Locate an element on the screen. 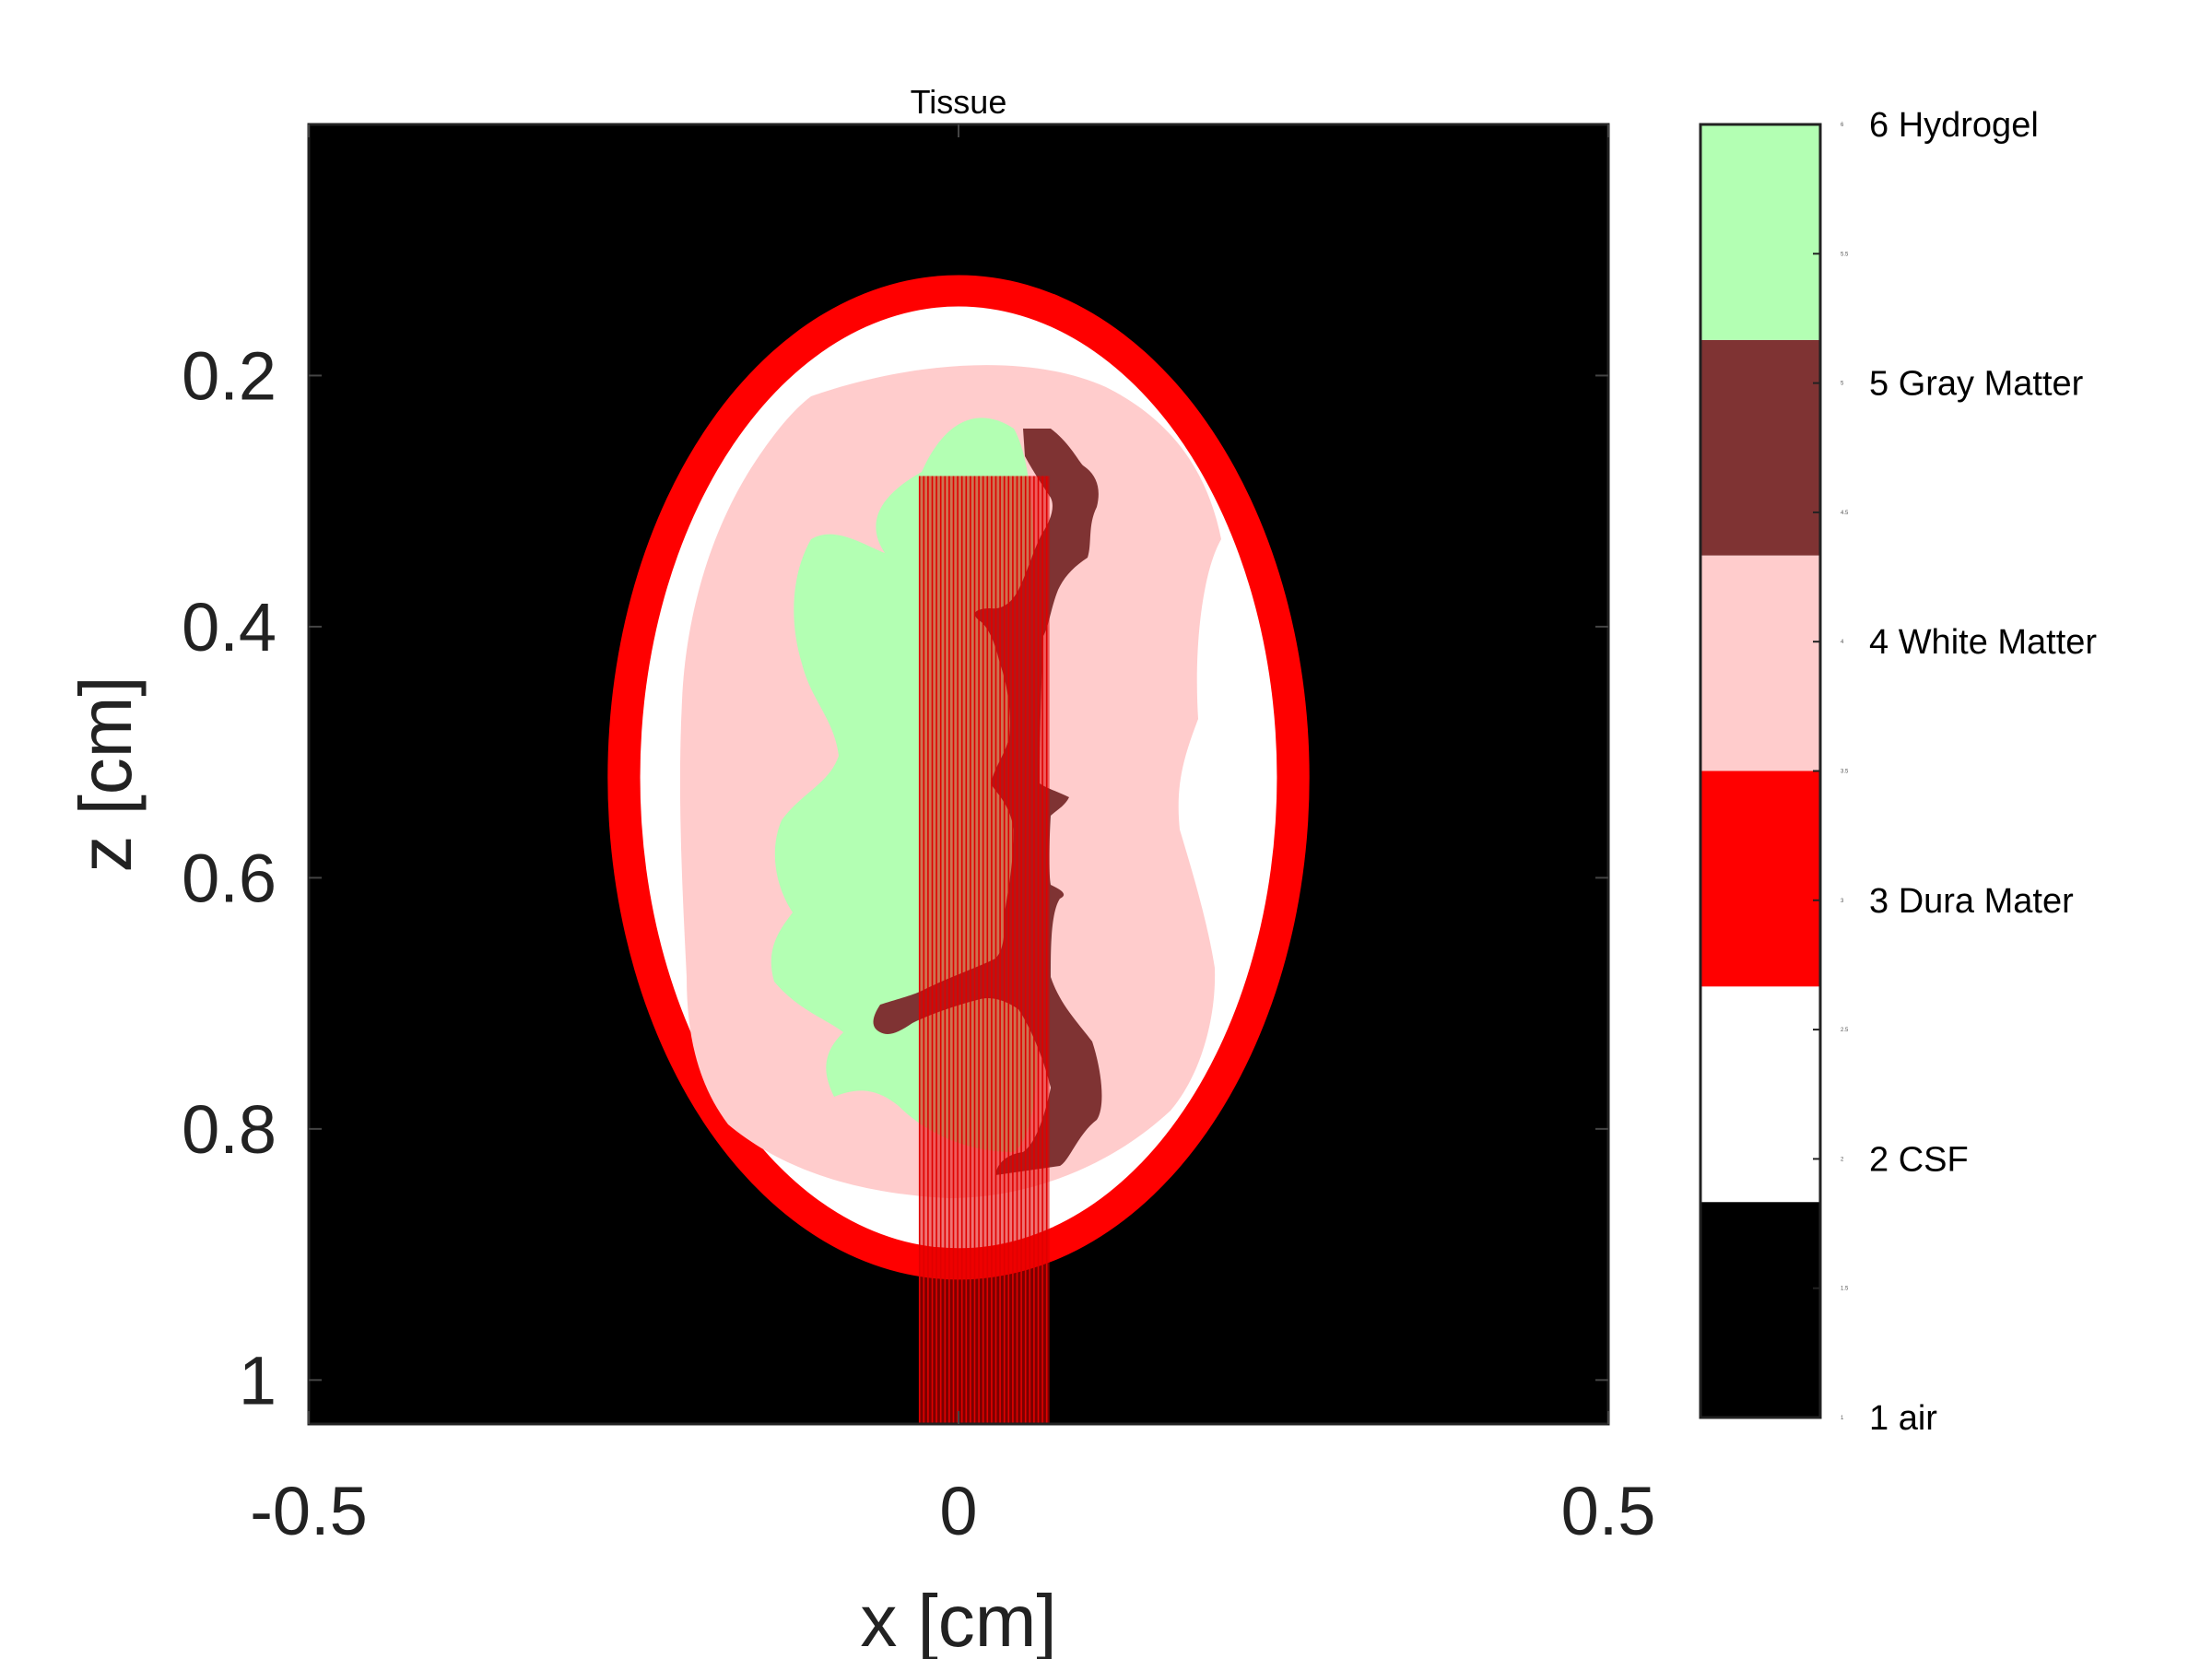 This screenshot has height=1659, width=2212. colorbar-tick-label: 4.5 is located at coordinates (1845, 513).